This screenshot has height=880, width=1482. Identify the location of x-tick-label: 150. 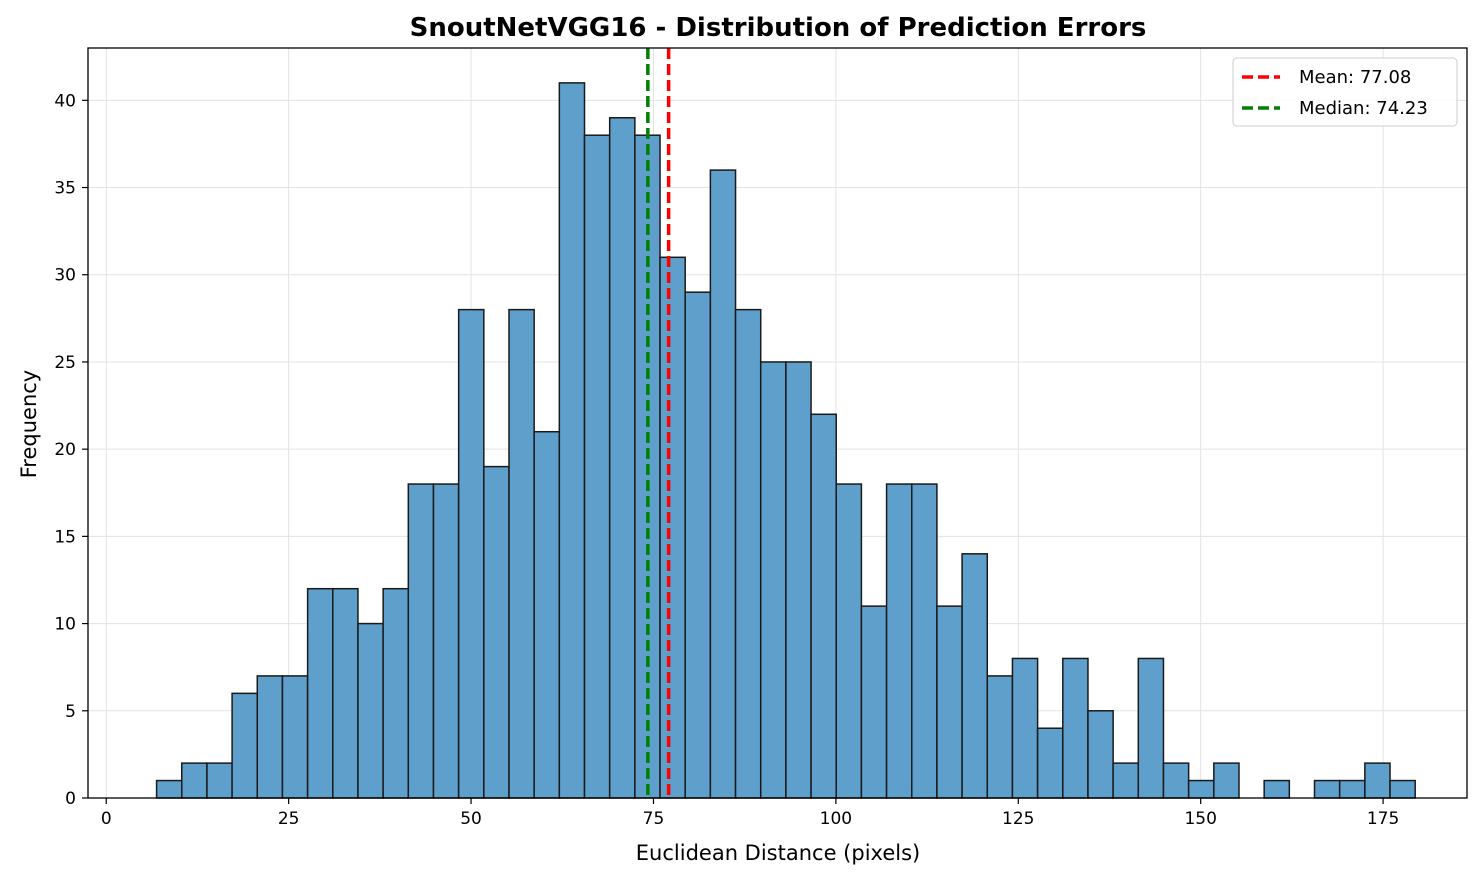
(1200, 819).